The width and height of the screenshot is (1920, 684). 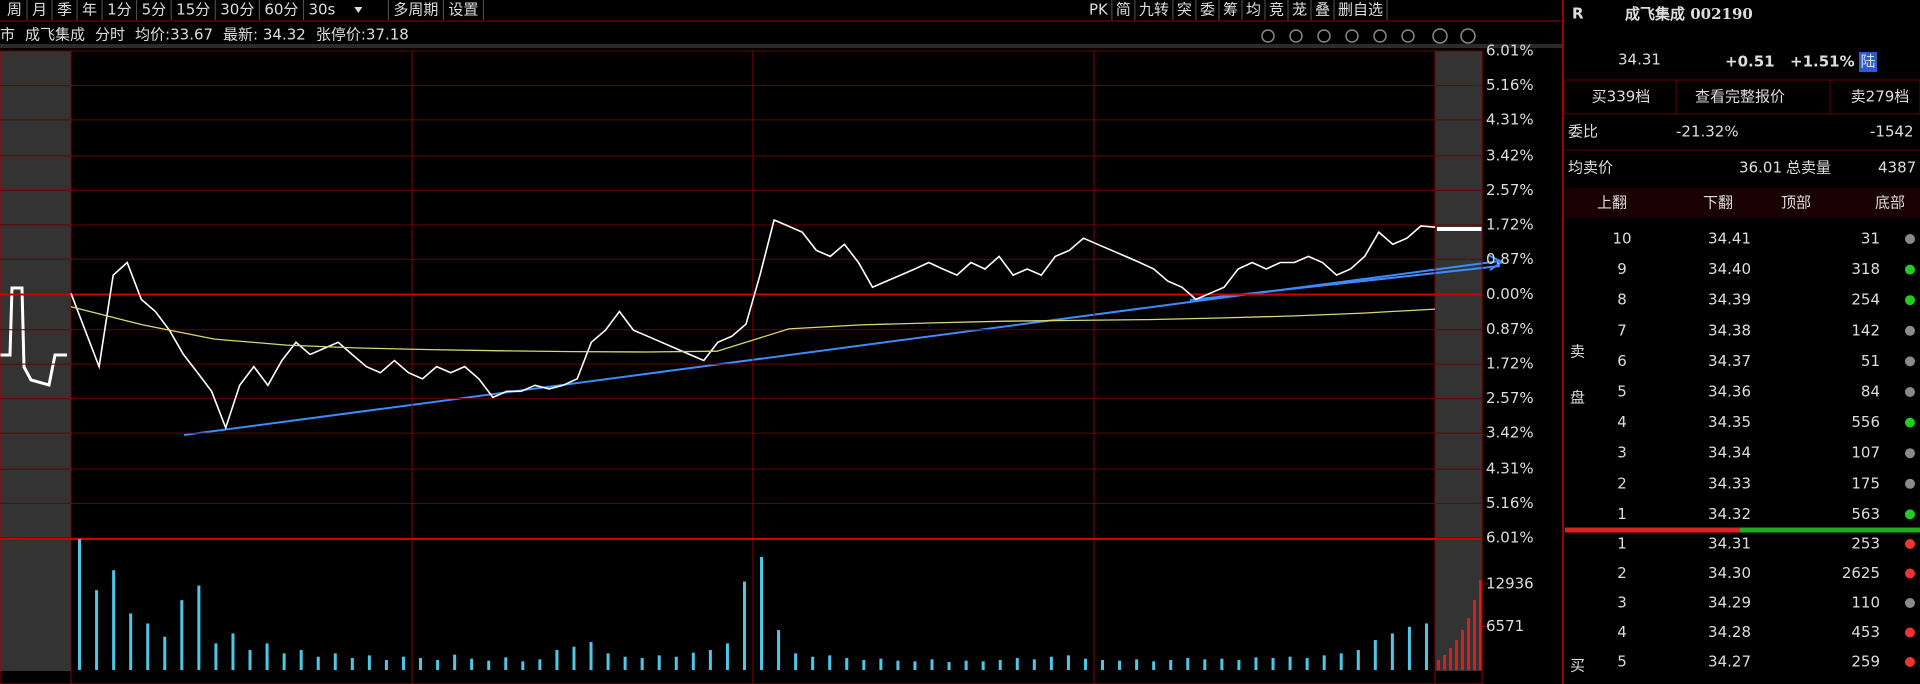 I want to click on toolbar-item: 均, so click(x=1253, y=10).